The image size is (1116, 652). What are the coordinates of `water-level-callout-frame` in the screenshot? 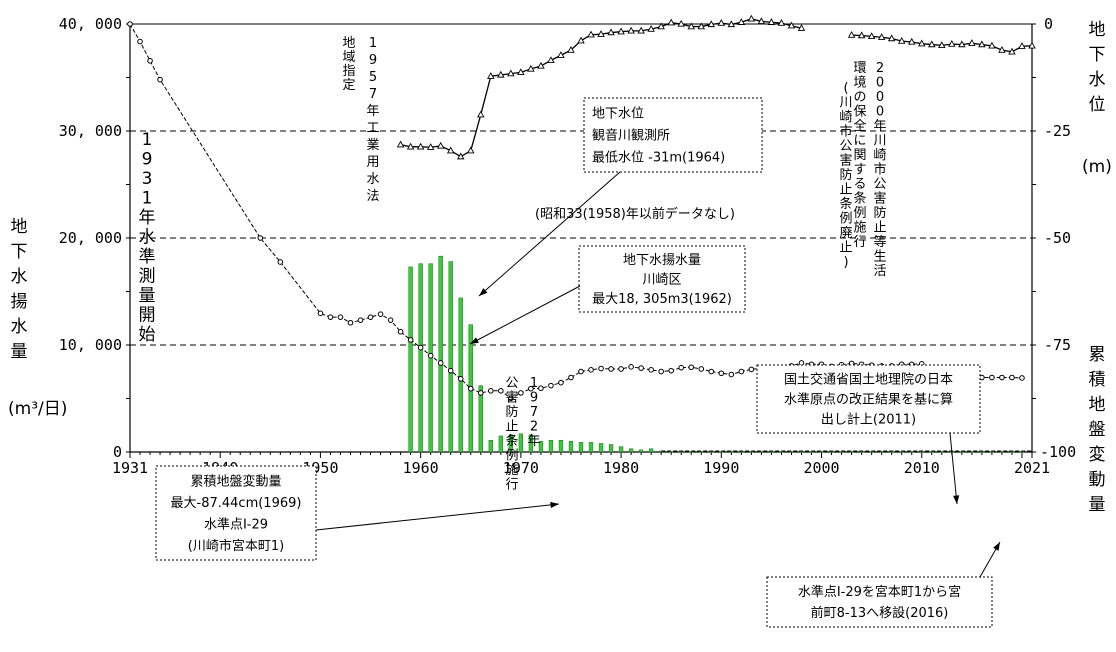 It's located at (673, 135).